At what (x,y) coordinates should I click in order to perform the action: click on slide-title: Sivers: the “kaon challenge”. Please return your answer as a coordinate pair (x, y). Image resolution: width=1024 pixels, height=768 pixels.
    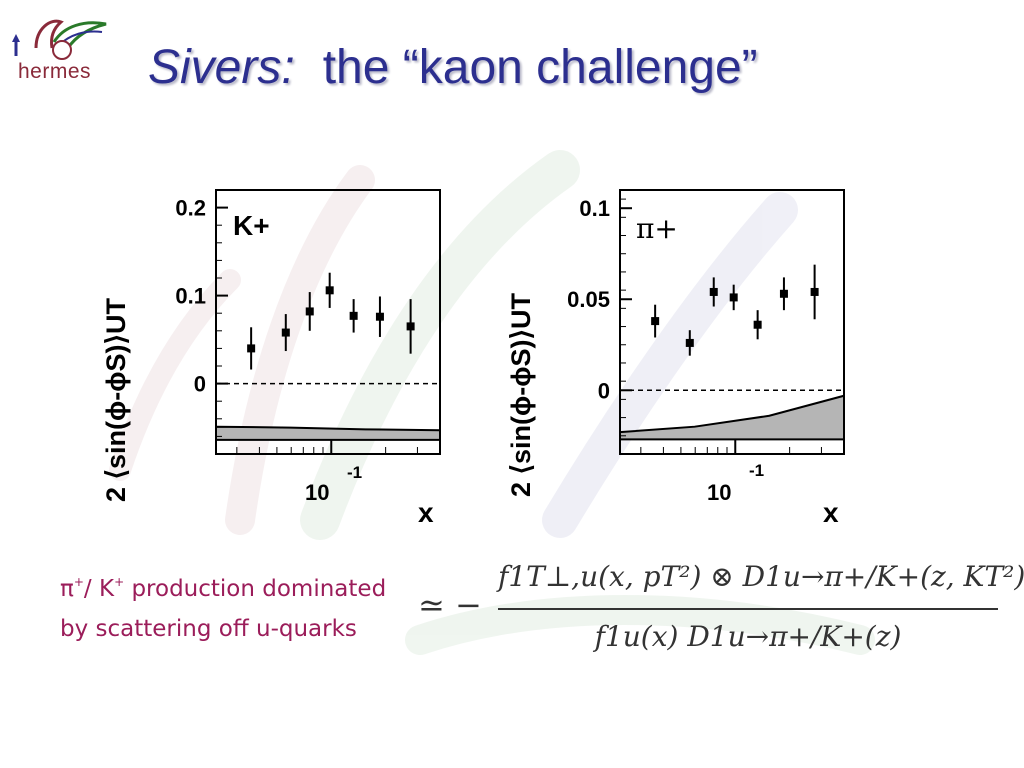
    Looking at the image, I should click on (453, 67).